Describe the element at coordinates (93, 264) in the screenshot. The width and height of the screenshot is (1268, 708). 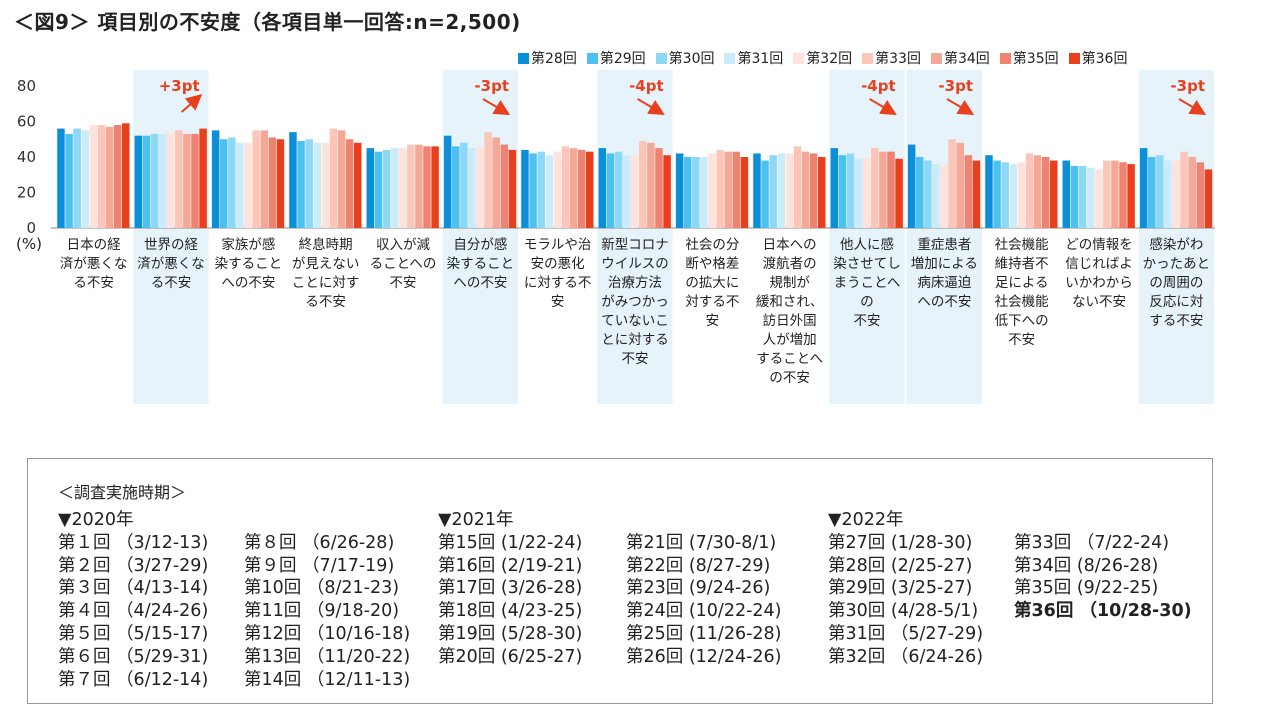
I see `x-category-label: 日本の経 済が悪くな る不安` at that location.